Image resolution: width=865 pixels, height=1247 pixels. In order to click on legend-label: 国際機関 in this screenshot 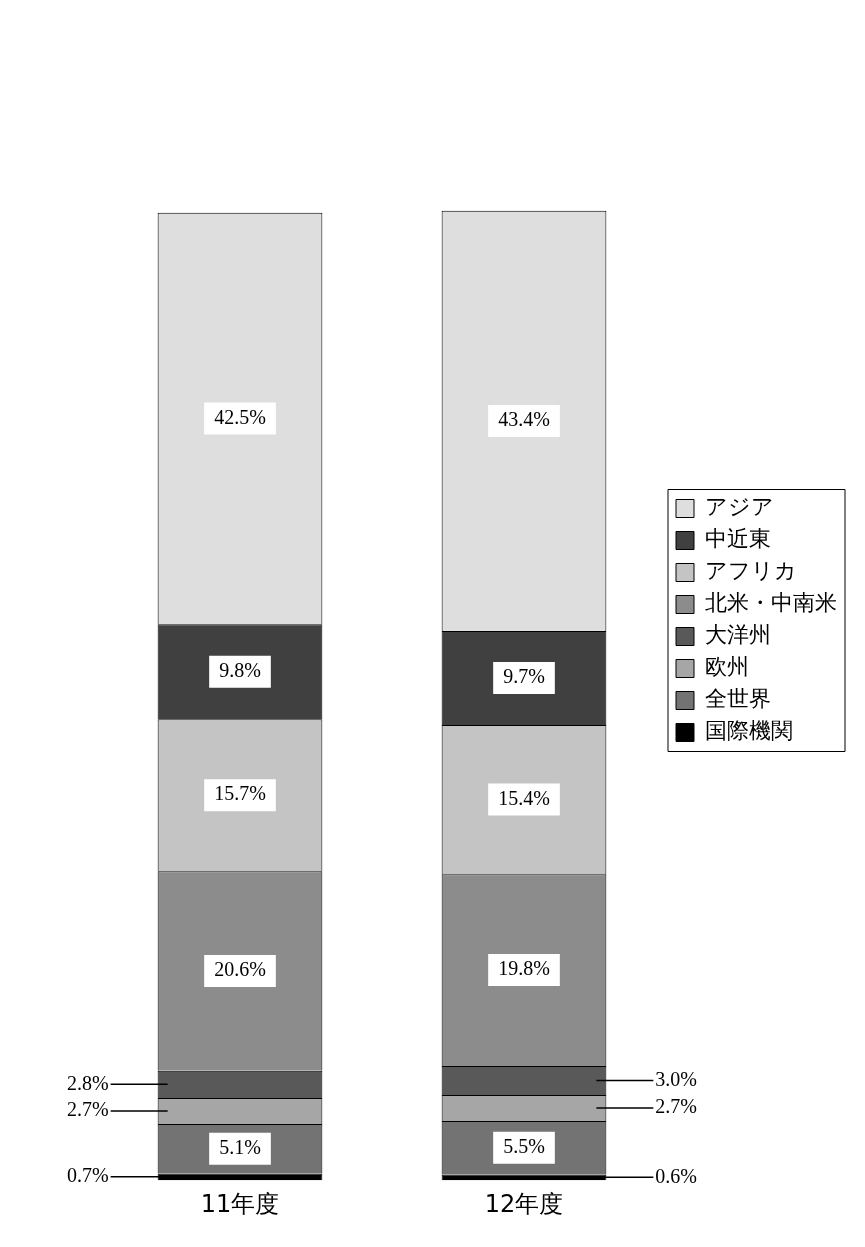, I will do `click(749, 731)`.